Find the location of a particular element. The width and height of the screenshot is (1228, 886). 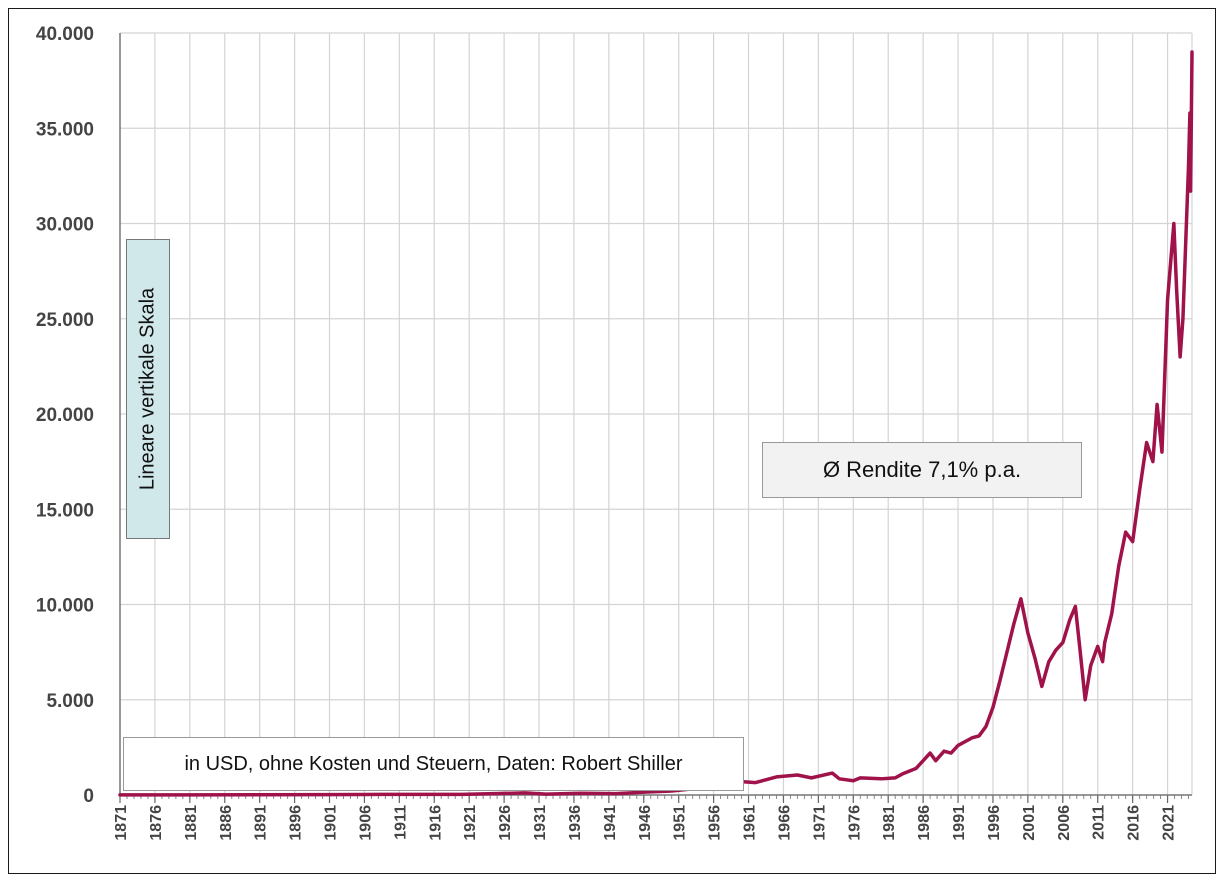

x-tick-label: 1886 is located at coordinates (226, 823).